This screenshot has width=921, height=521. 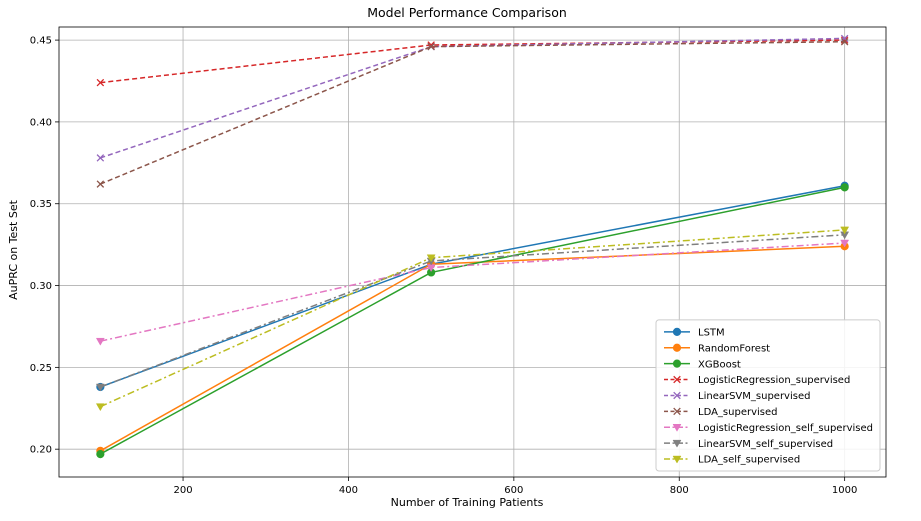 I want to click on legend-item-lda-self-supervised: LDA_self_supervised, so click(x=732, y=460).